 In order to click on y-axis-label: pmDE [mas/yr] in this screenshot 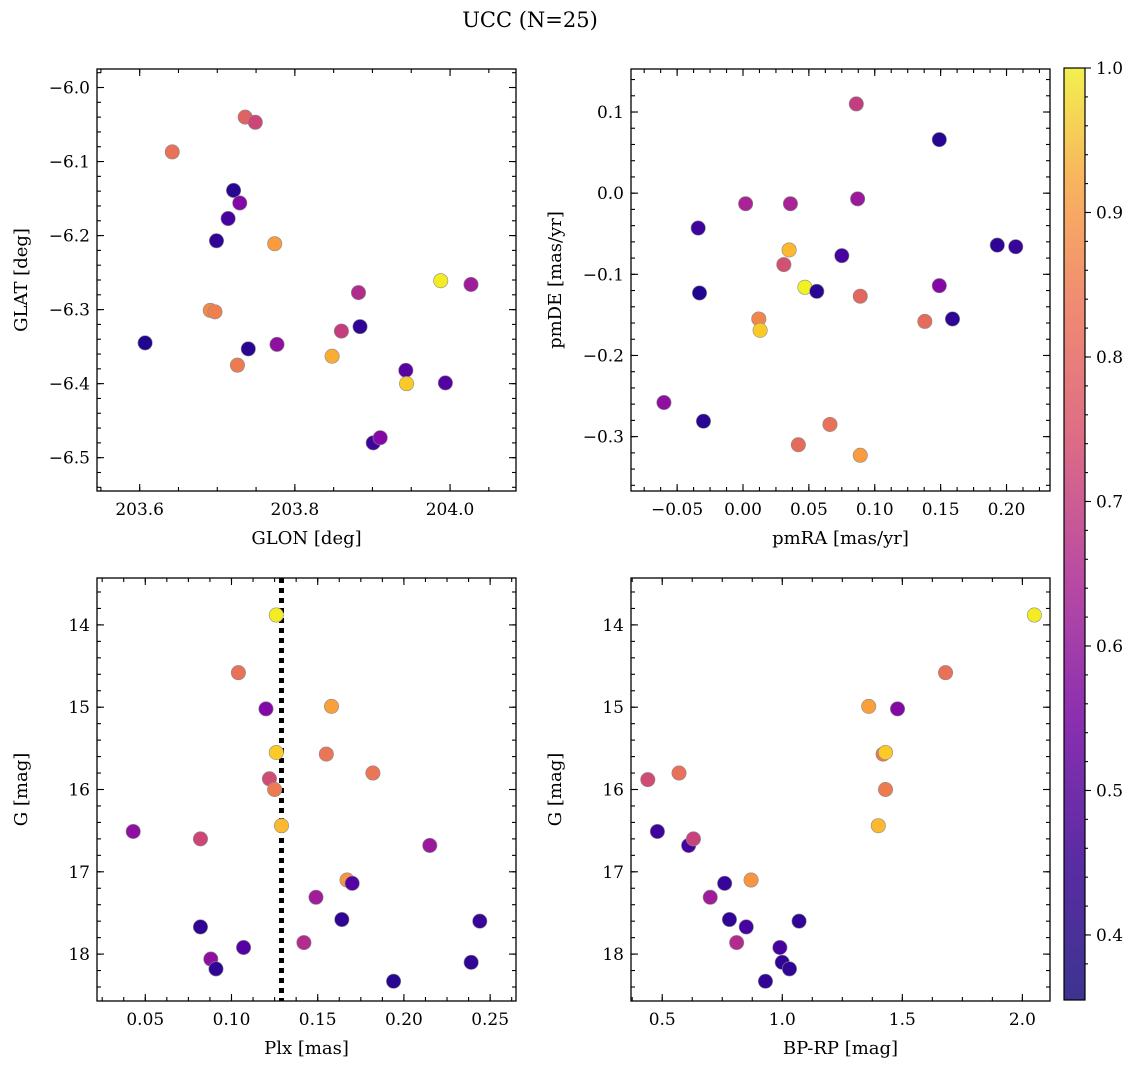, I will do `click(555, 280)`.